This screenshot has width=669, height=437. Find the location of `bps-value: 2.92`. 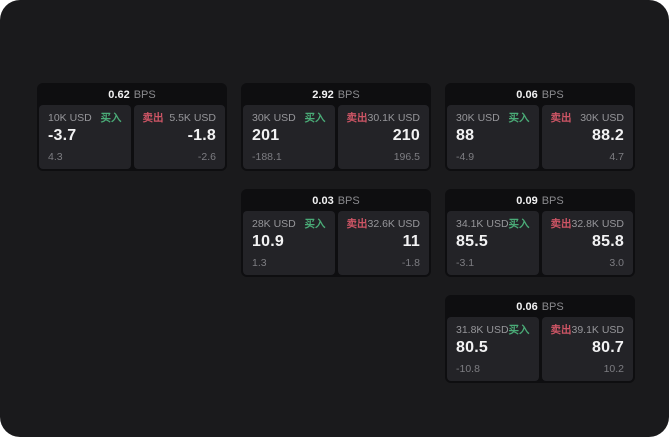

bps-value: 2.92 is located at coordinates (323, 95).